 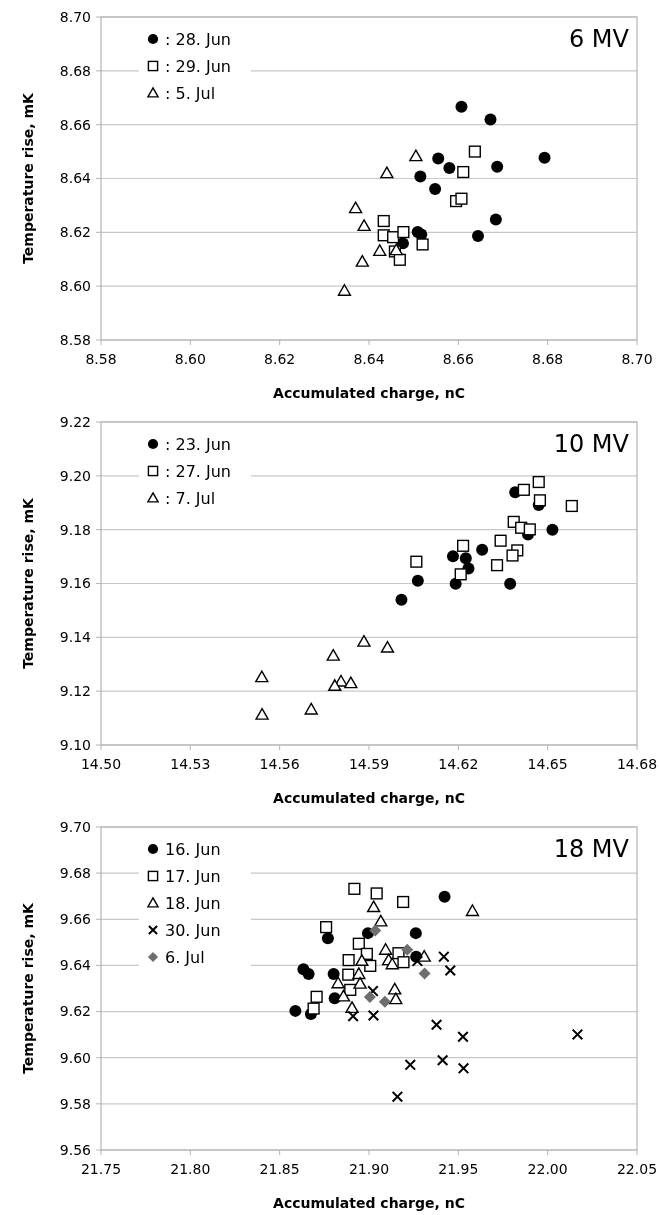 I want to click on x-tick-label: 14.50, so click(x=101, y=764).